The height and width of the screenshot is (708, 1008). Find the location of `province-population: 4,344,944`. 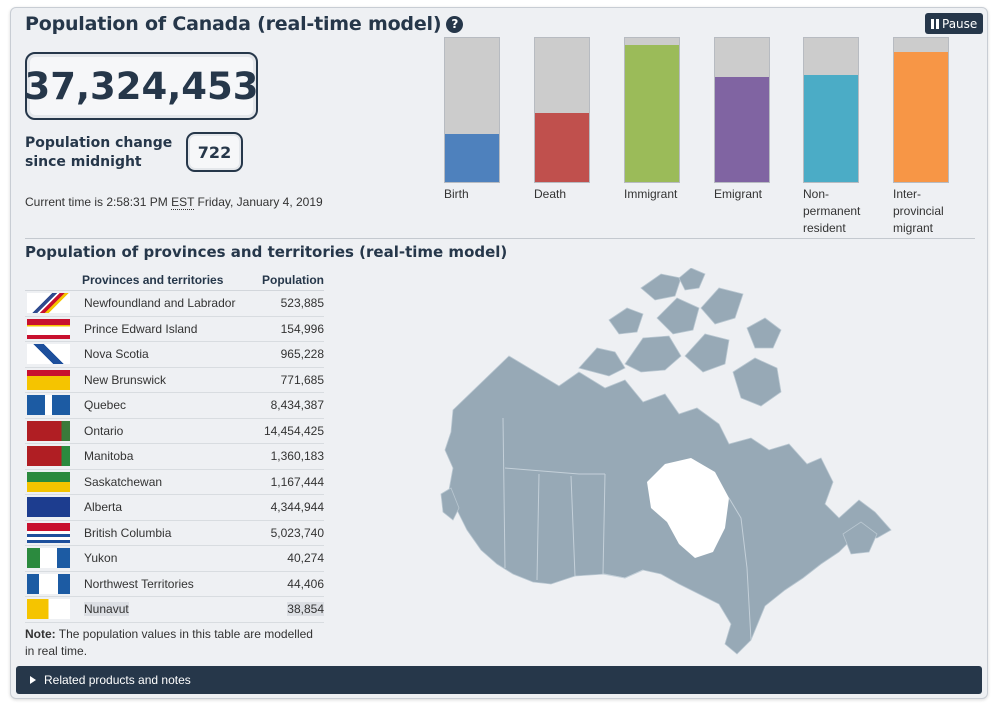

province-population: 4,344,944 is located at coordinates (297, 507).